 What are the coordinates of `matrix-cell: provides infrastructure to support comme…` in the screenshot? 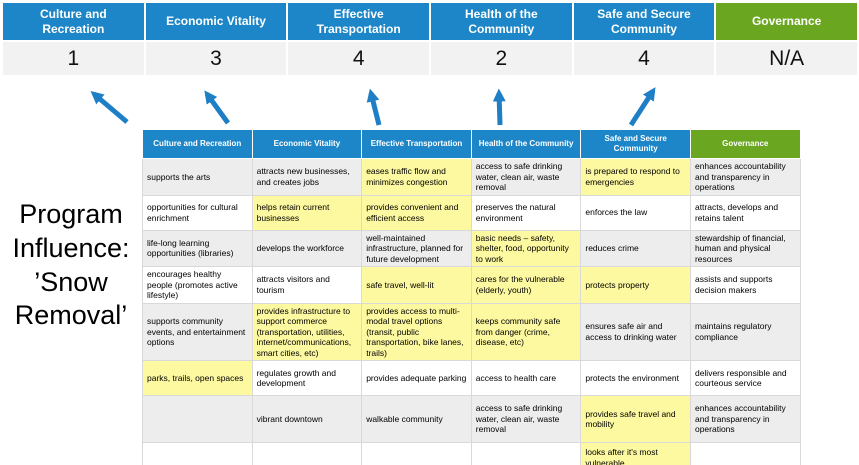 It's located at (307, 331).